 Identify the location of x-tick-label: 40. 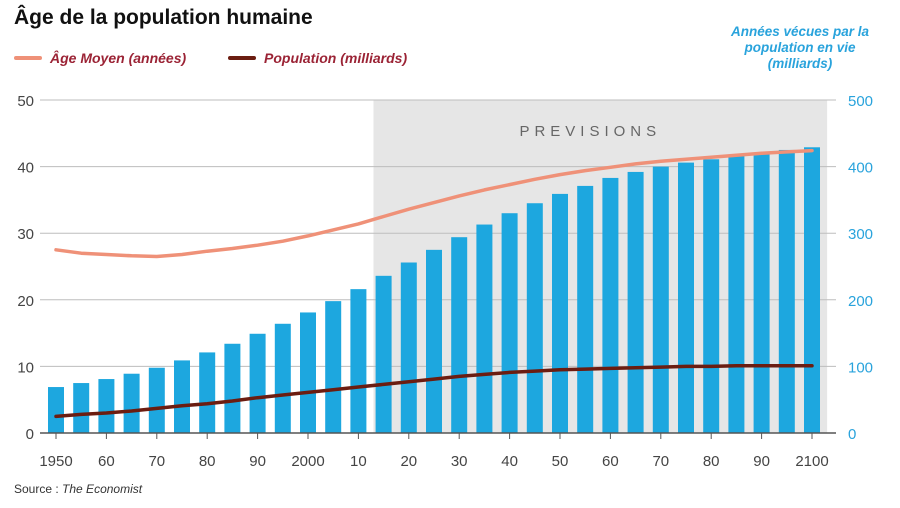
(509, 461).